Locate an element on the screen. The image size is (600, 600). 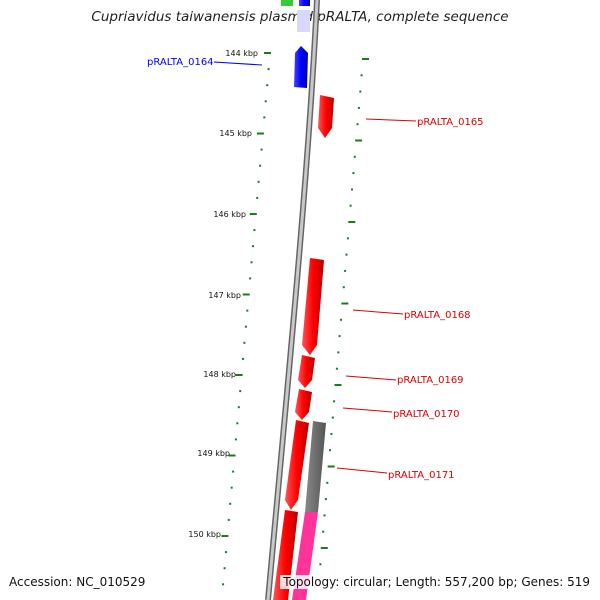
kbp-label: 147 kbp is located at coordinates (224, 295).